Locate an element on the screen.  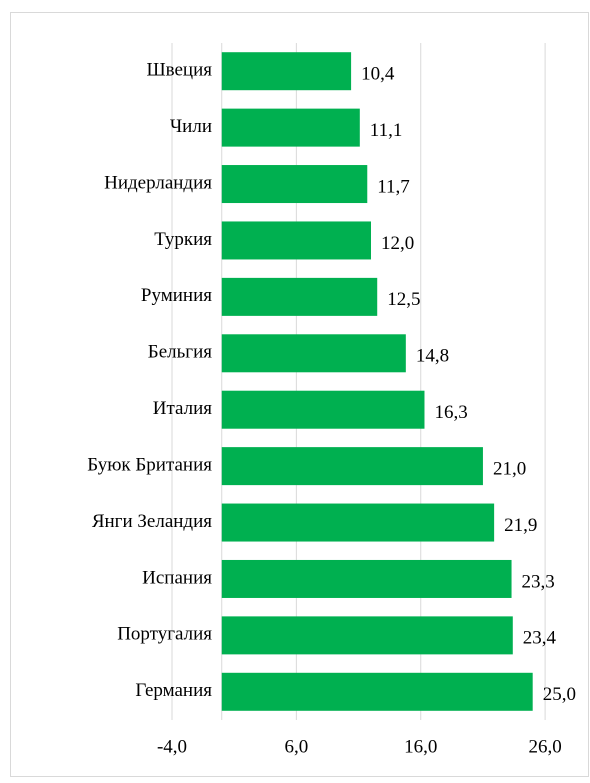
value-label: 25,0 is located at coordinates (559, 694).